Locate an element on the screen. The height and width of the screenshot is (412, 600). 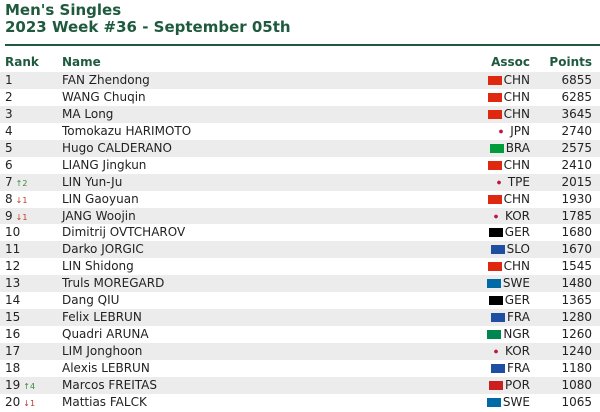
table-row: 15 Felix LEBRUN FRA 1280 is located at coordinates (300, 318).